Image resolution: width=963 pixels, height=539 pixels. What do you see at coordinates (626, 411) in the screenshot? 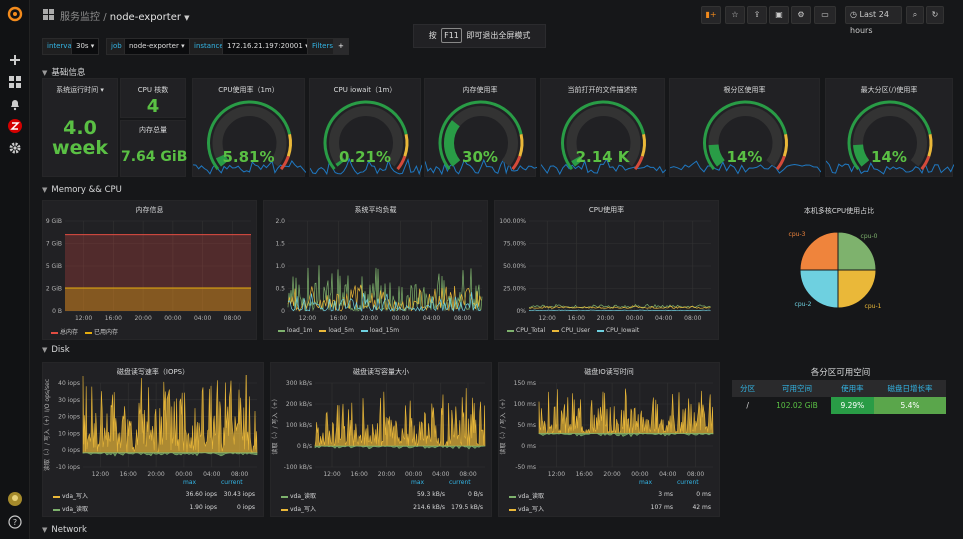
I see `series-write` at bounding box center [626, 411].